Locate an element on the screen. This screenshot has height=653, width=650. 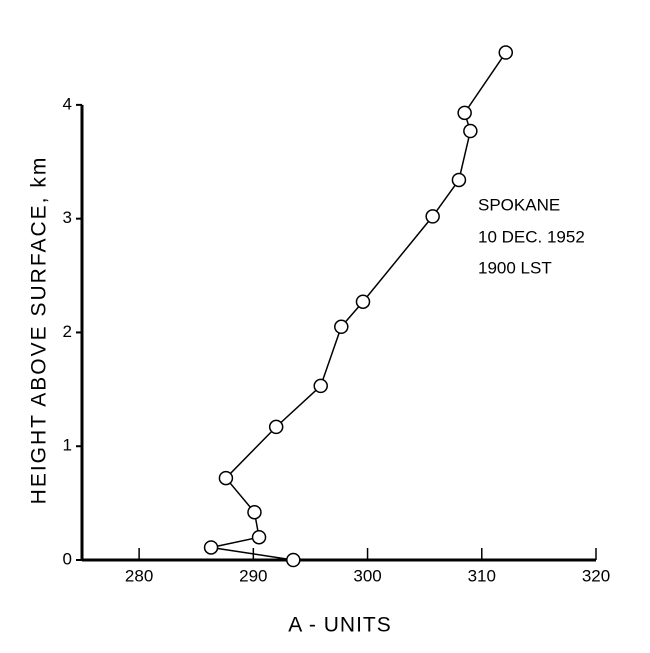
y-tick-label: 4 is located at coordinates (67, 103).